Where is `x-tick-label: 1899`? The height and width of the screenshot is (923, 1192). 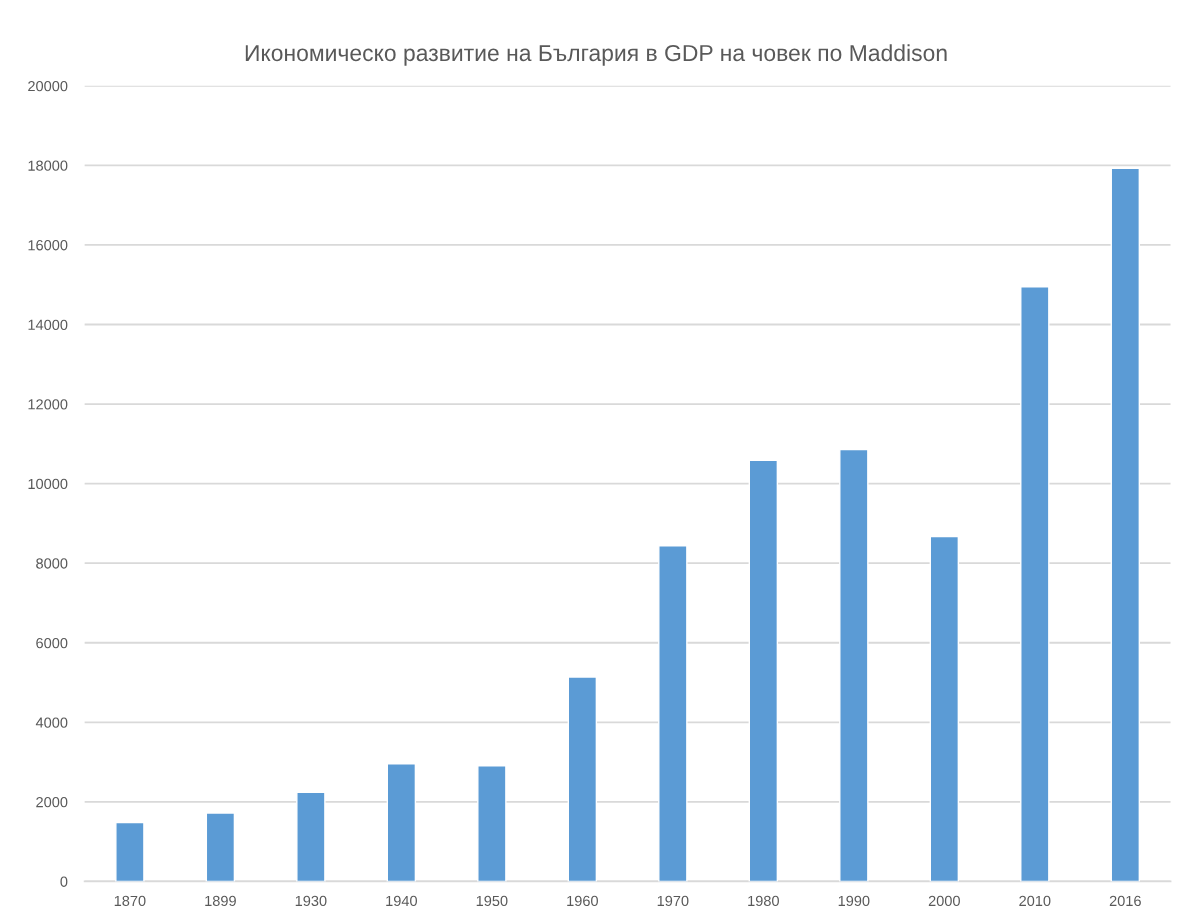 x-tick-label: 1899 is located at coordinates (220, 901).